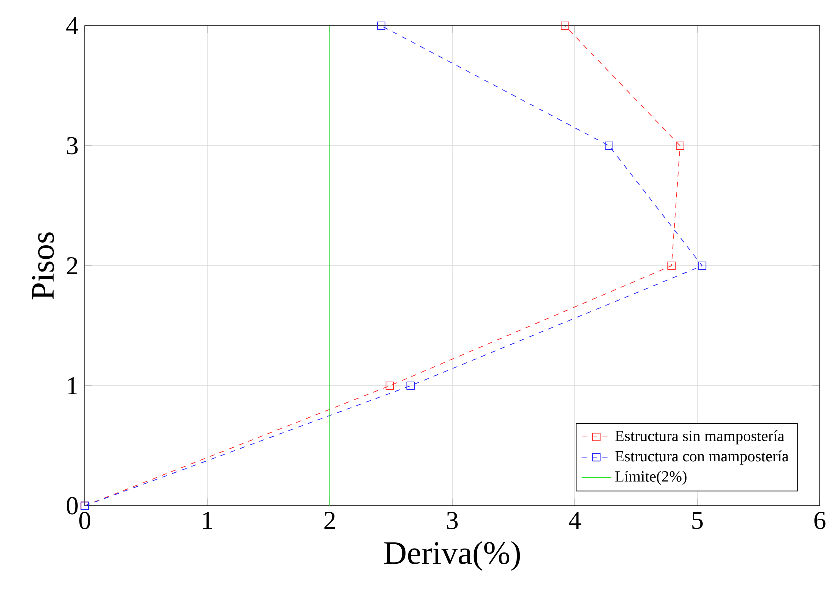  What do you see at coordinates (43, 266) in the screenshot?
I see `y-axis-title: Pisos` at bounding box center [43, 266].